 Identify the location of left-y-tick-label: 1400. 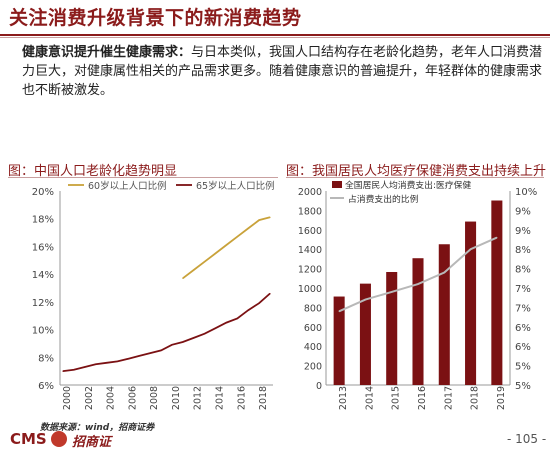
(310, 250).